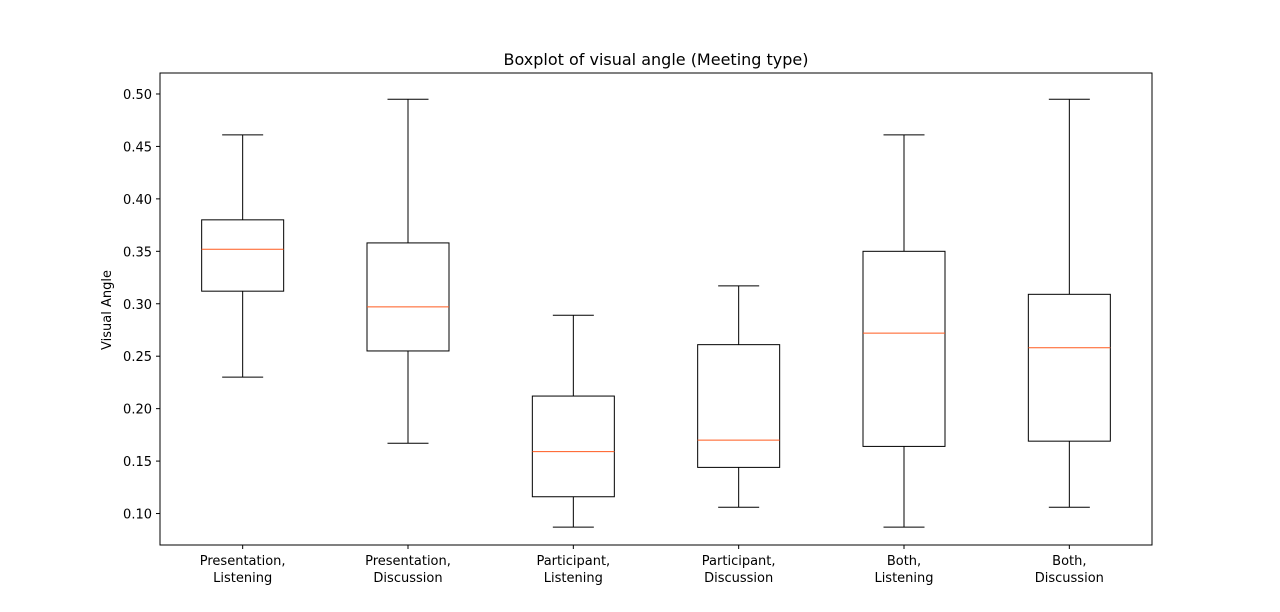  What do you see at coordinates (137, 200) in the screenshot?
I see `y-tick-label: 0.40` at bounding box center [137, 200].